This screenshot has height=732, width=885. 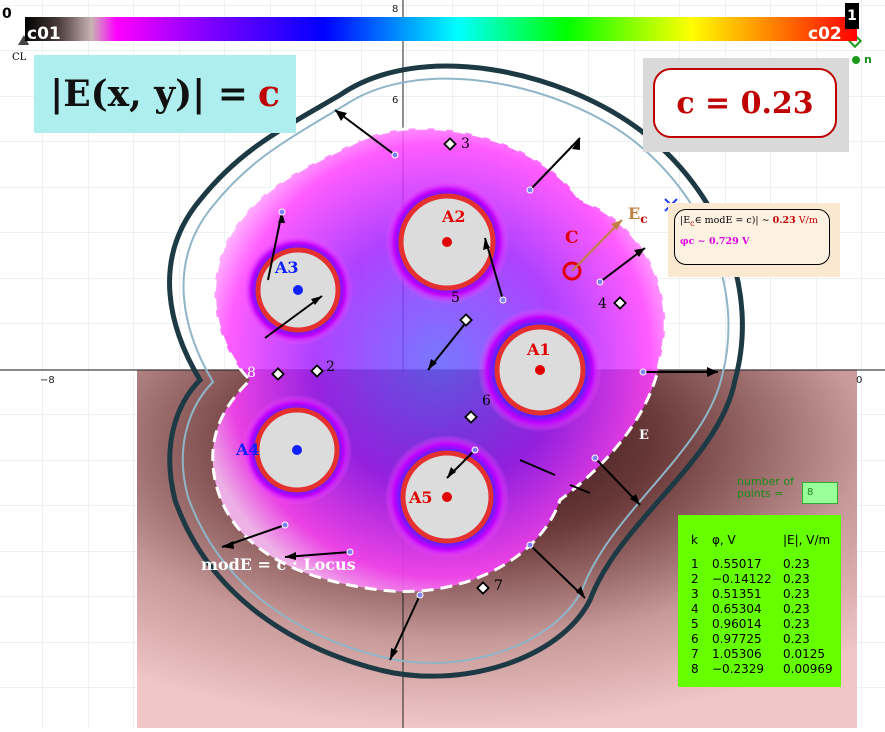 What do you see at coordinates (251, 373) in the screenshot?
I see `point-label-8: 8` at bounding box center [251, 373].